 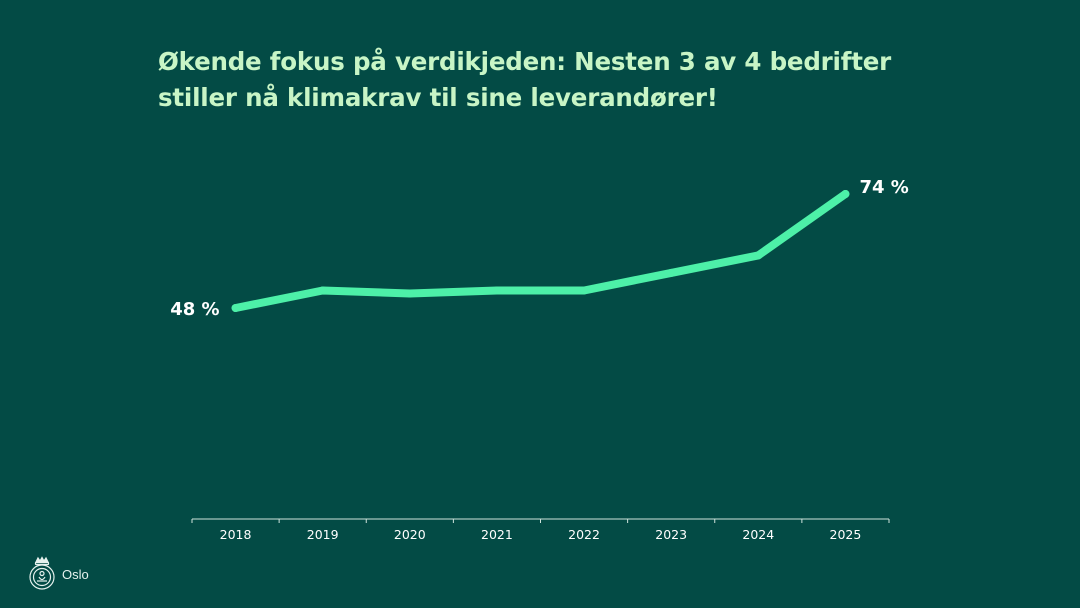 What do you see at coordinates (496, 290) in the screenshot?
I see `data-point-2021` at bounding box center [496, 290].